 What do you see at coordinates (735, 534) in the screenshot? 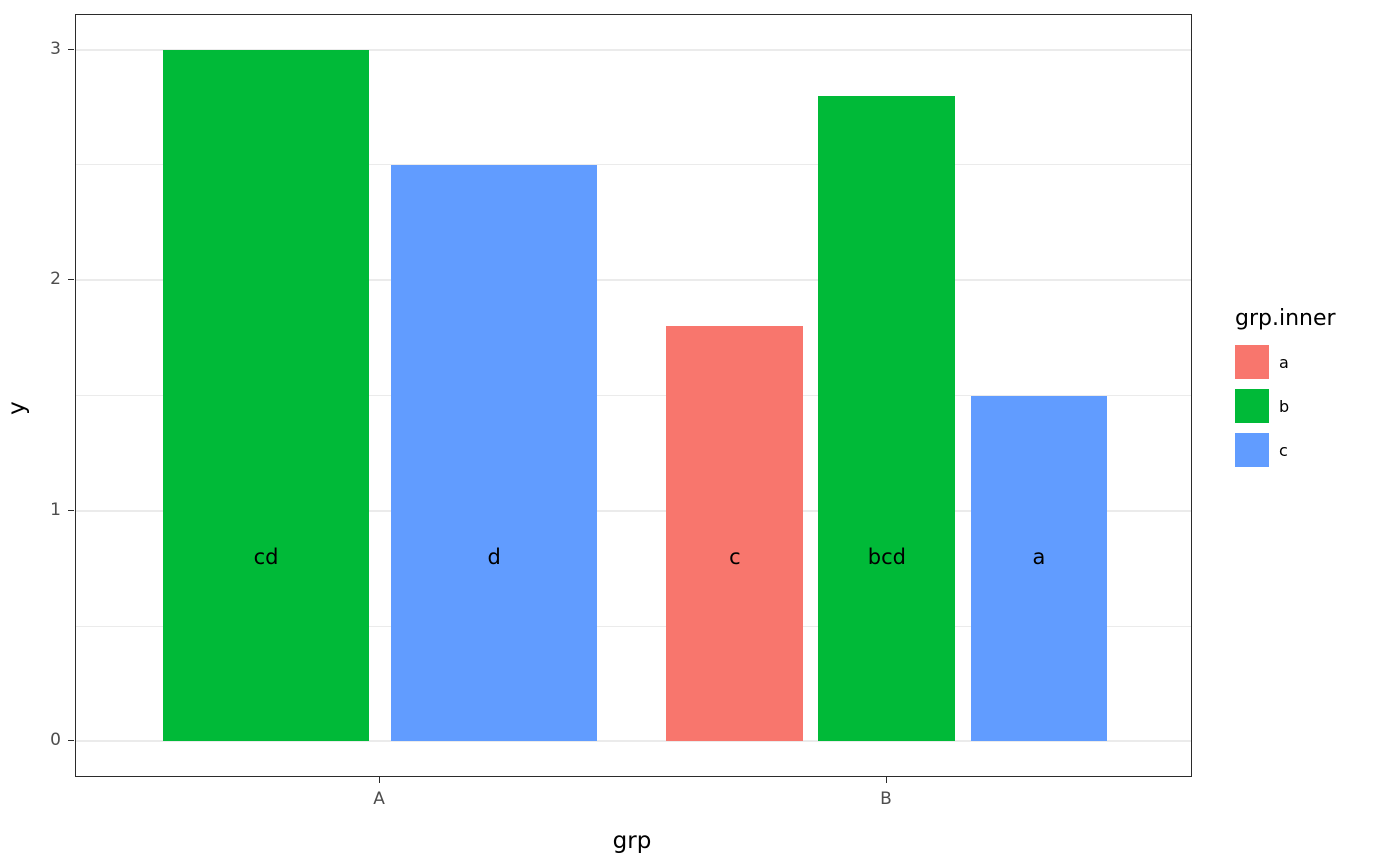
I see `bar-B-a` at bounding box center [735, 534].